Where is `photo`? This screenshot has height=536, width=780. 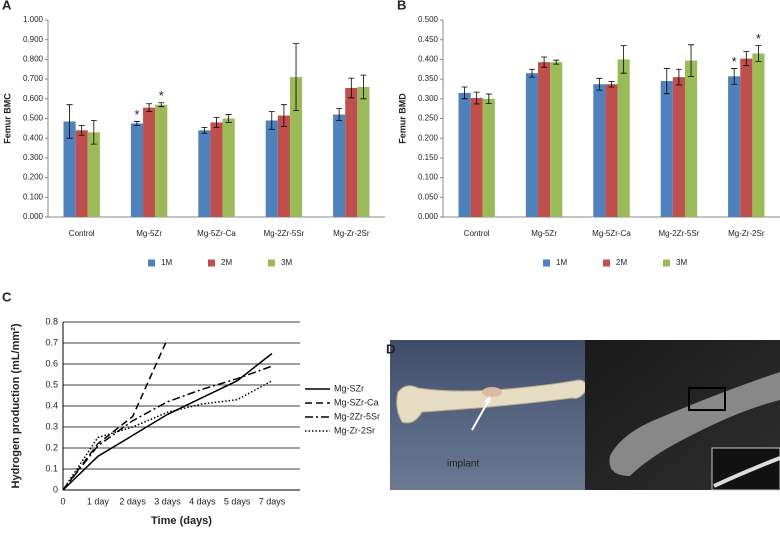 photo is located at coordinates (487, 415).